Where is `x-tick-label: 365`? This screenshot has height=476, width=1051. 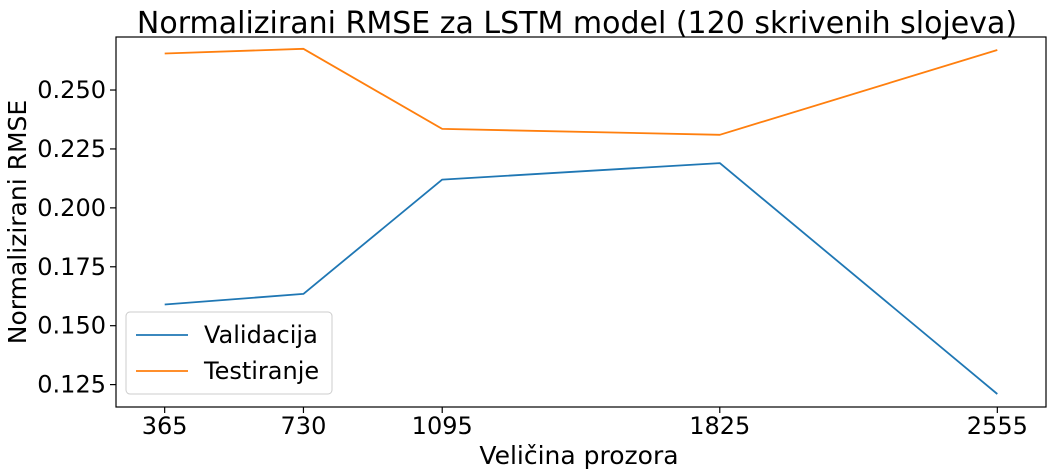 x-tick-label: 365 is located at coordinates (165, 426).